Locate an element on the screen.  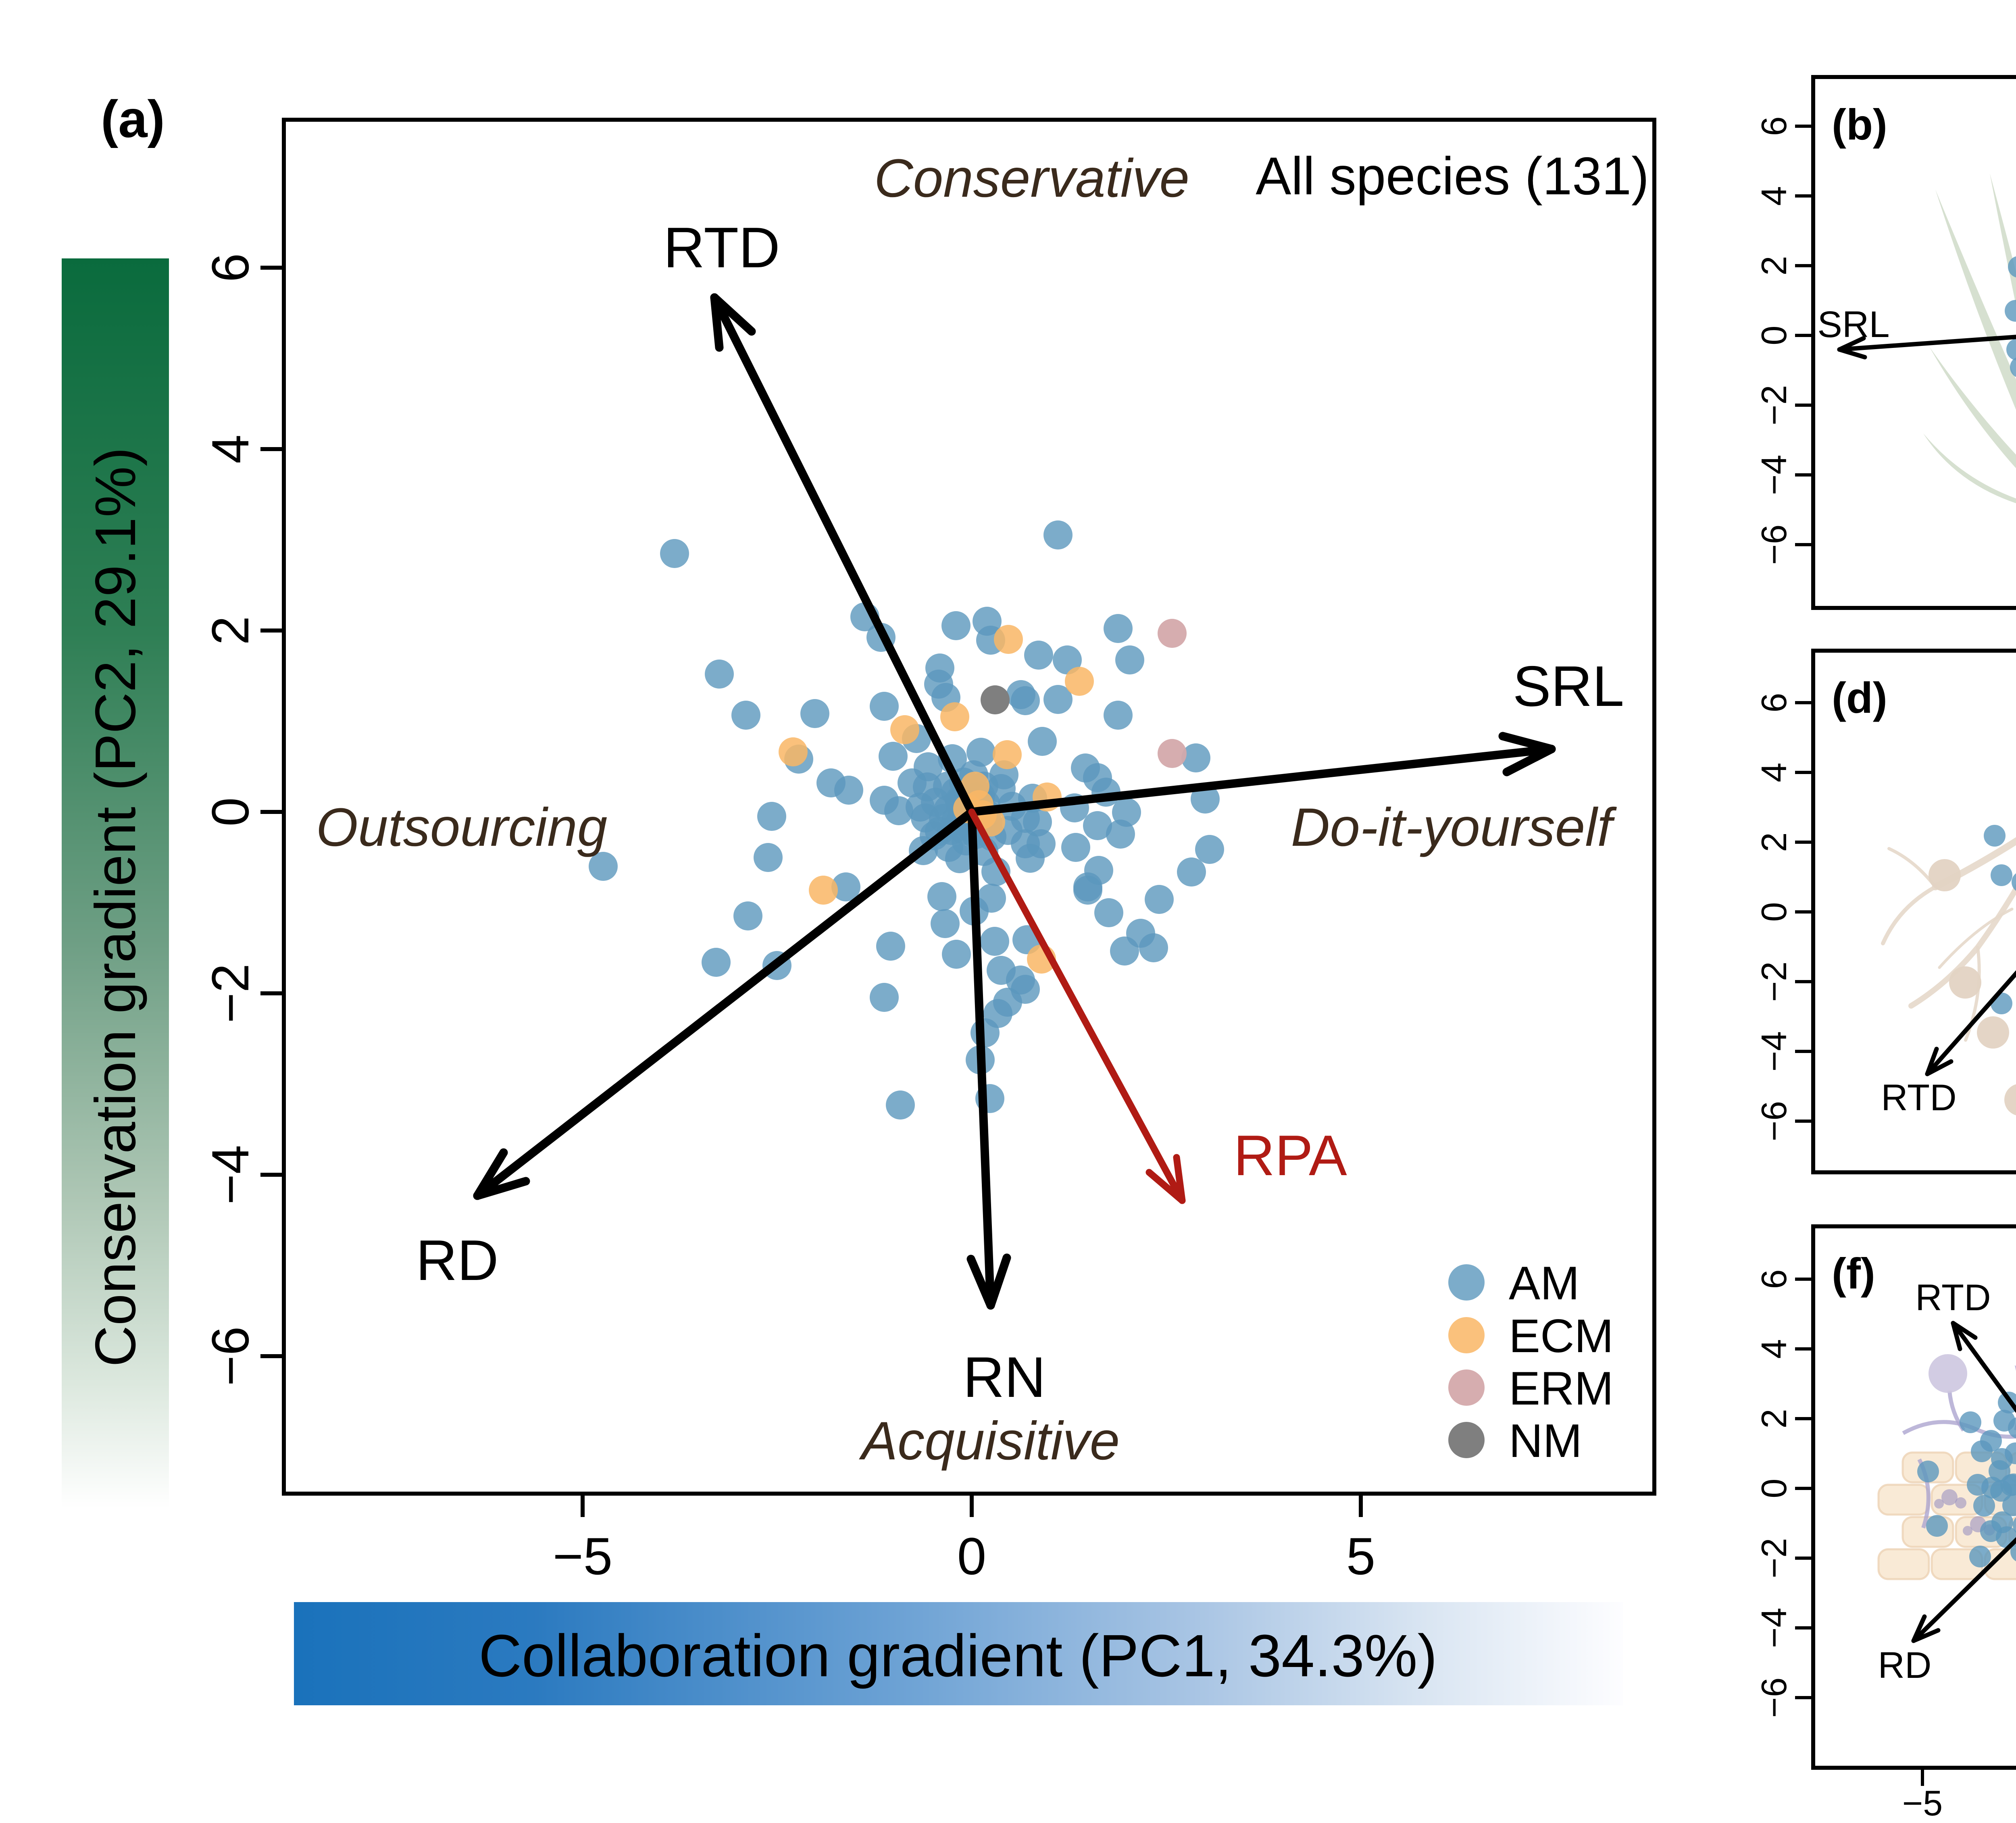
svg-text: RN is located at coordinates (1004, 1377).